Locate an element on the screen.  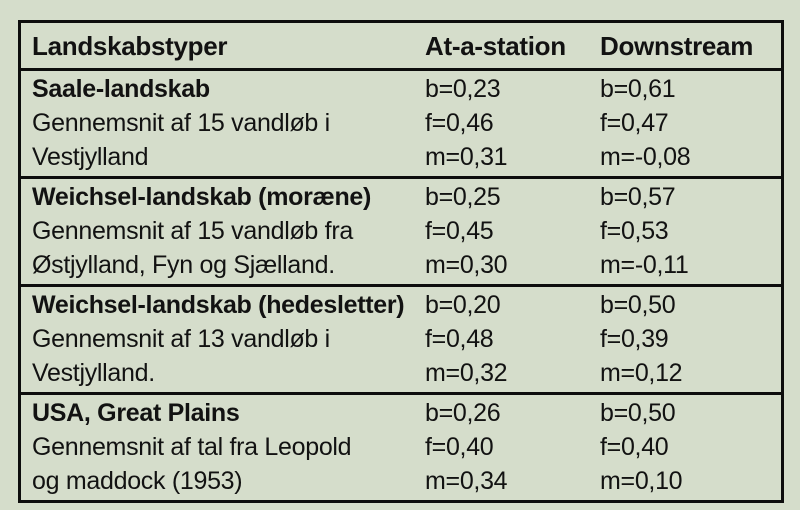
landscape-description: Gennemsnit af 13 vandløb i is located at coordinates (181, 338).